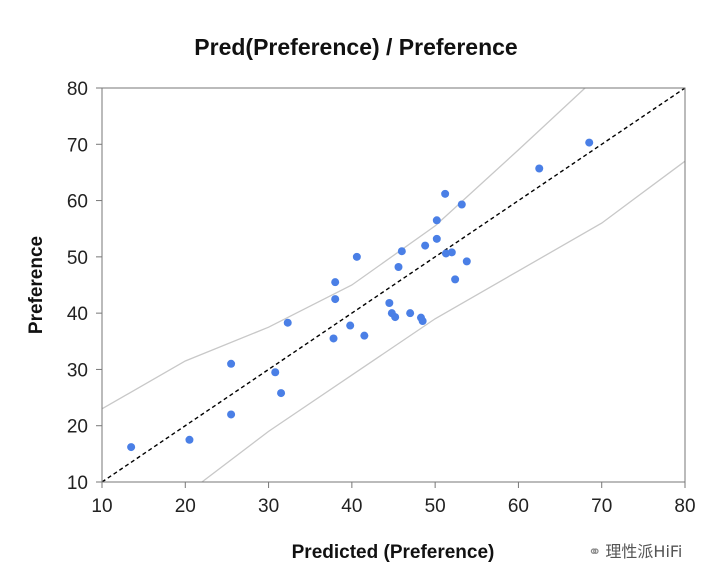  I want to click on y-axis-ticks: 10 20 30 40 50 60 70 80, so click(84, 286).